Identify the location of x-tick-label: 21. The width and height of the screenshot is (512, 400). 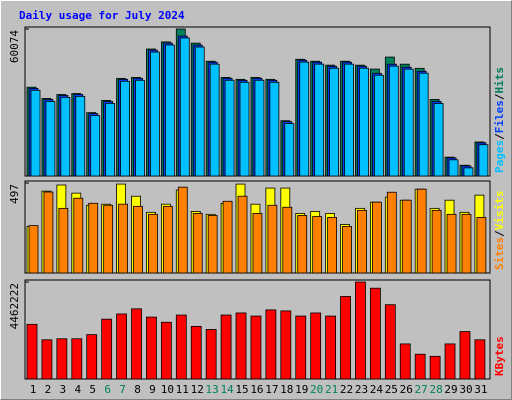
(331, 389).